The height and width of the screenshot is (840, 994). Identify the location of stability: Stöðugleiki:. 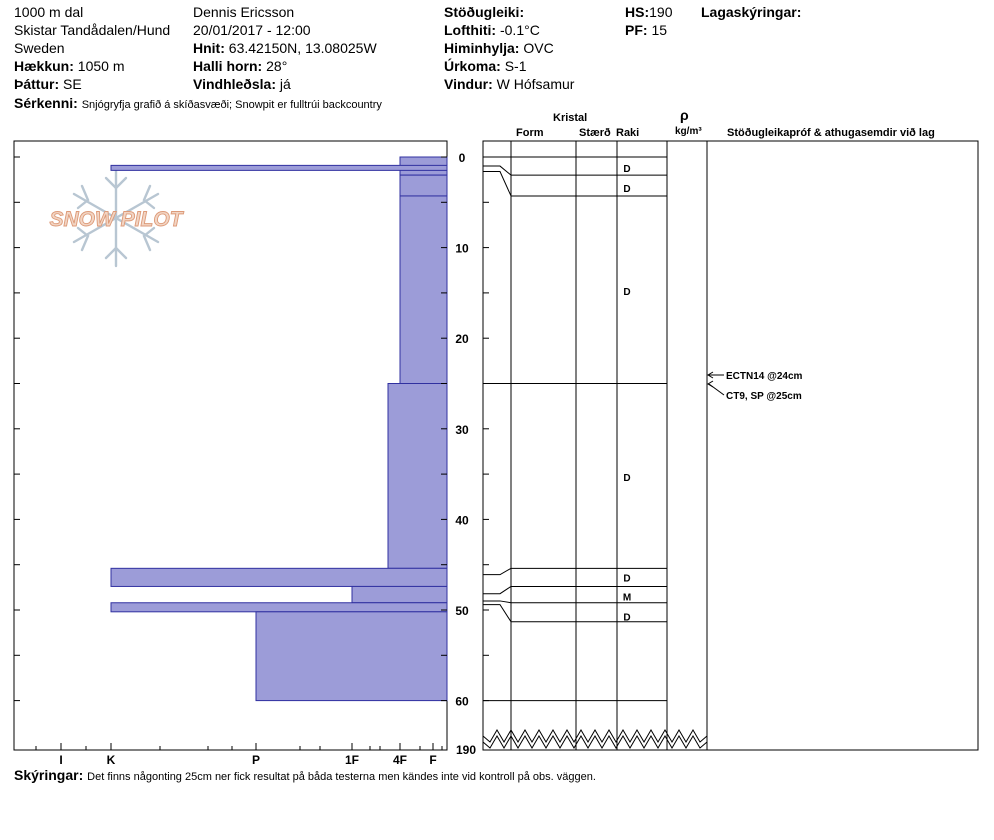
(484, 12).